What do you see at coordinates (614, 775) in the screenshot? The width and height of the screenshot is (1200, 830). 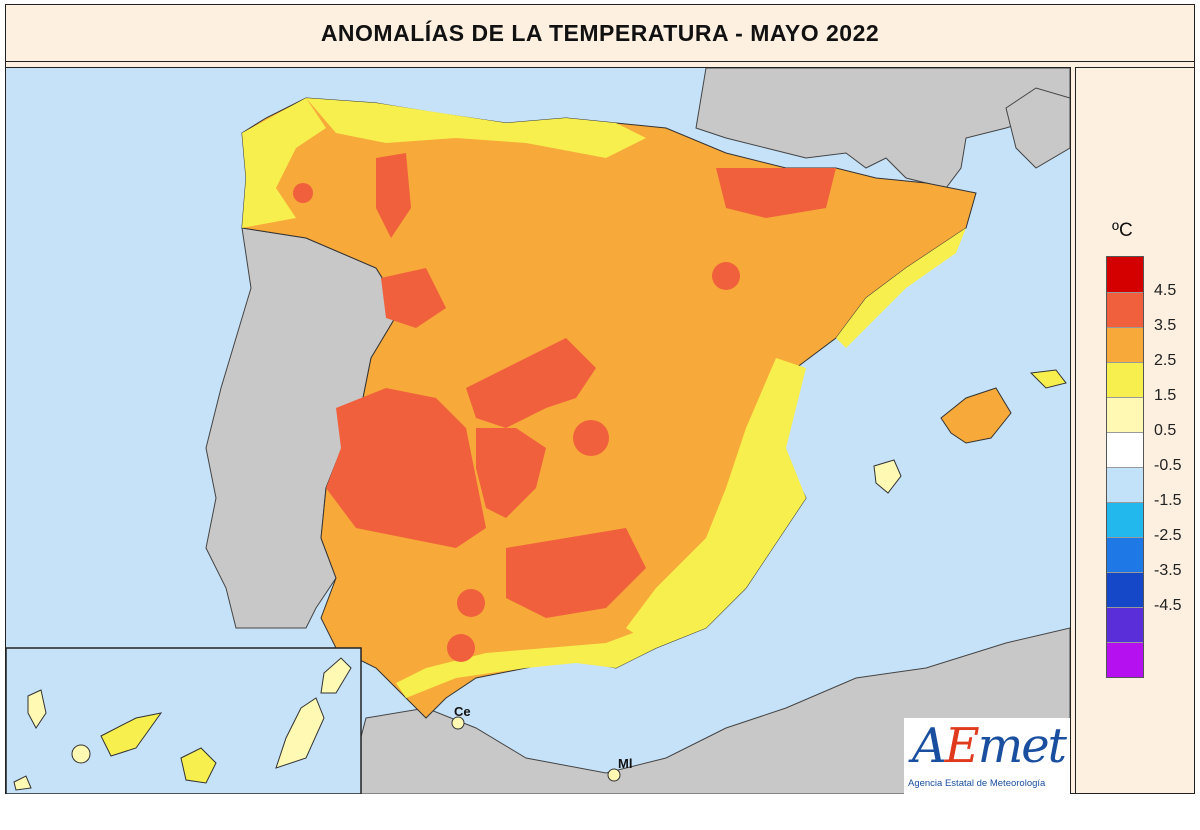 I see `melilla-marker` at bounding box center [614, 775].